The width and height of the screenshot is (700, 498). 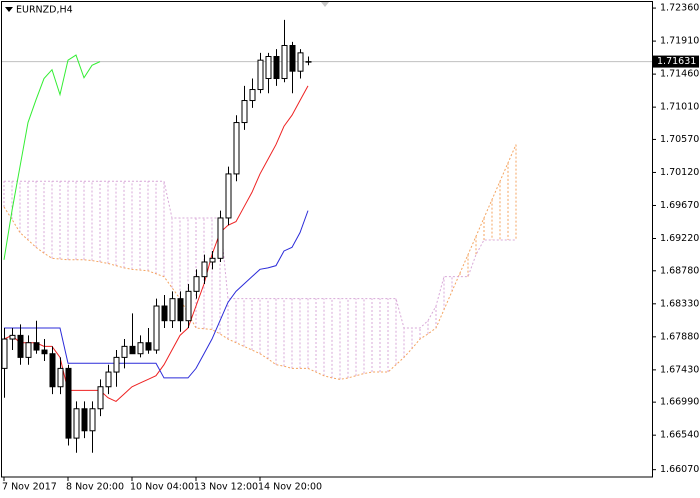 What do you see at coordinates (162, 487) in the screenshot?
I see `x-tick-label: 10 Nov 04:00` at bounding box center [162, 487].